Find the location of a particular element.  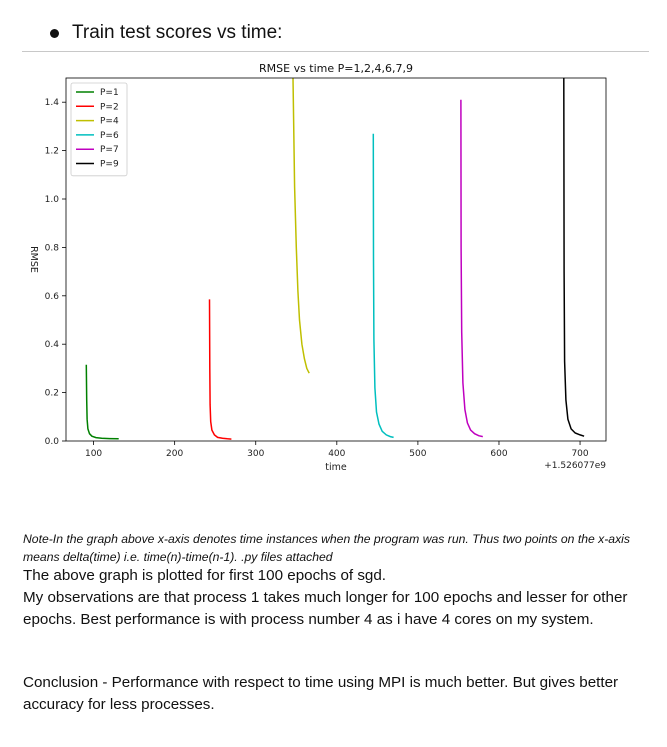

divider is located at coordinates (335, 51).